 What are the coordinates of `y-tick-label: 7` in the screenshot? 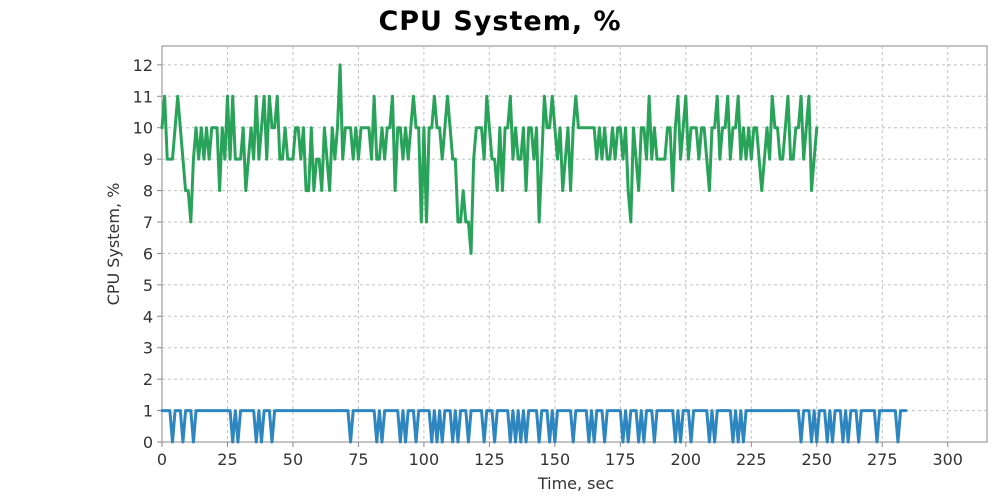 It's located at (148, 222).